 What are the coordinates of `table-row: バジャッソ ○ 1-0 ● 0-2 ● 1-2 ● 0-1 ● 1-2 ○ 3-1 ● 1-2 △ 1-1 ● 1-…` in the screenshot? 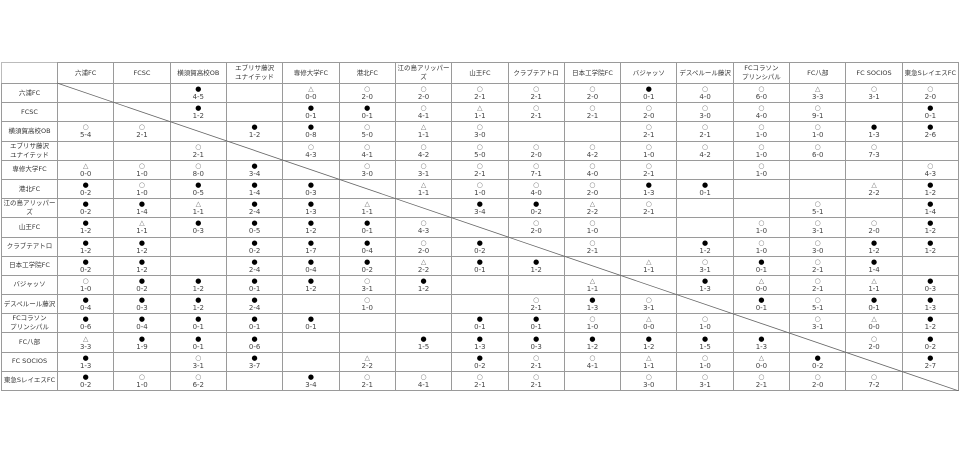 It's located at (480, 285).